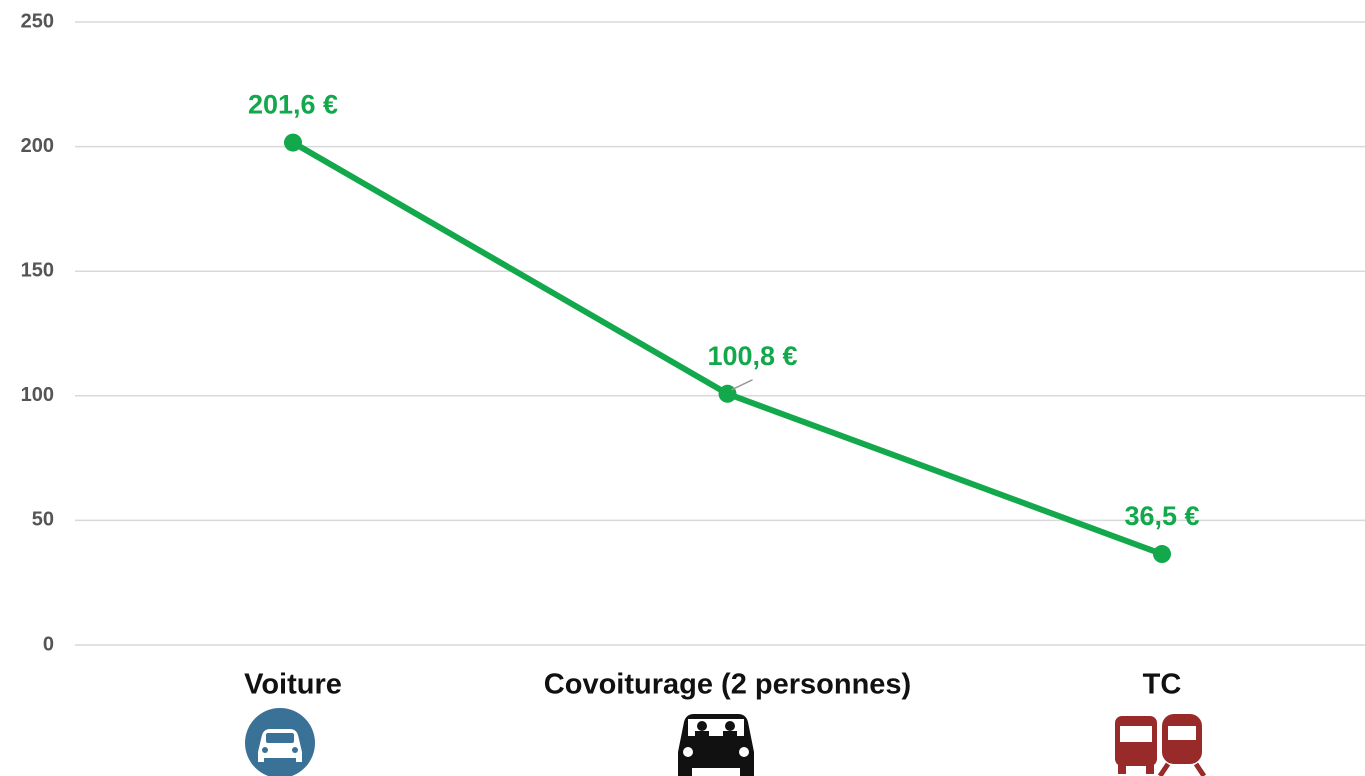  Describe the element at coordinates (1161, 745) in the screenshot. I see `icon-transit` at that location.